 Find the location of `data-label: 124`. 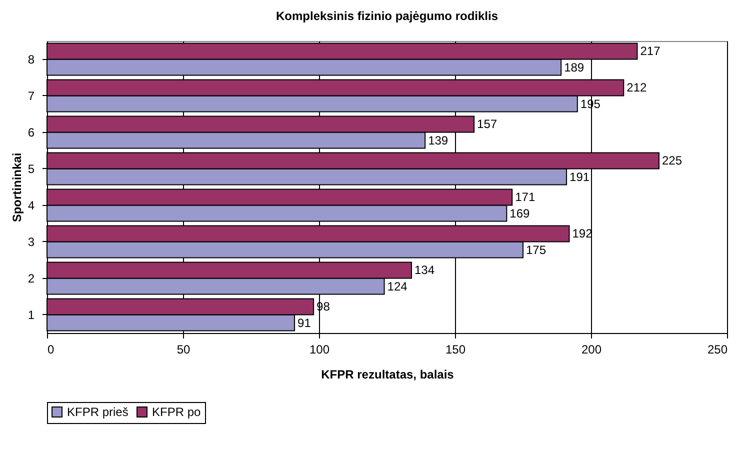

data-label: 124 is located at coordinates (397, 286).